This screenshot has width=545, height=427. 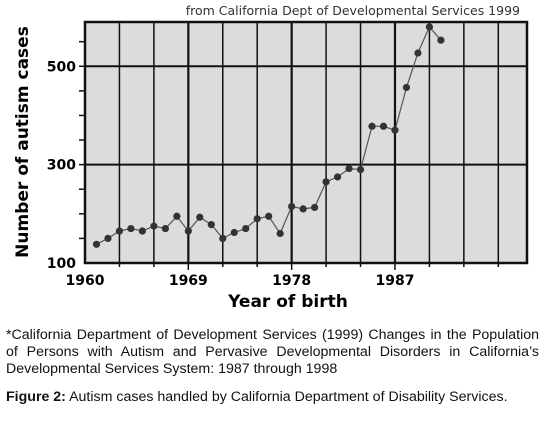 I want to click on figure-label: Figure 2:, so click(x=36, y=397).